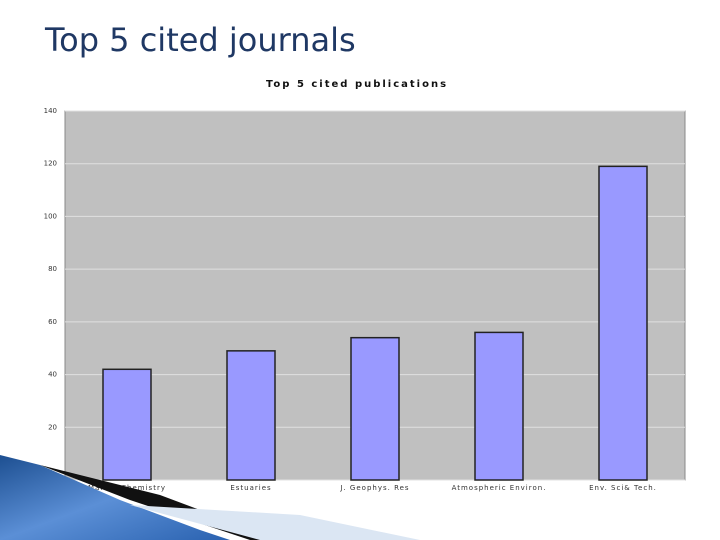 This screenshot has height=540, width=720. What do you see at coordinates (499, 488) in the screenshot?
I see `x-tick-label: Atmospheric Environ.` at bounding box center [499, 488].